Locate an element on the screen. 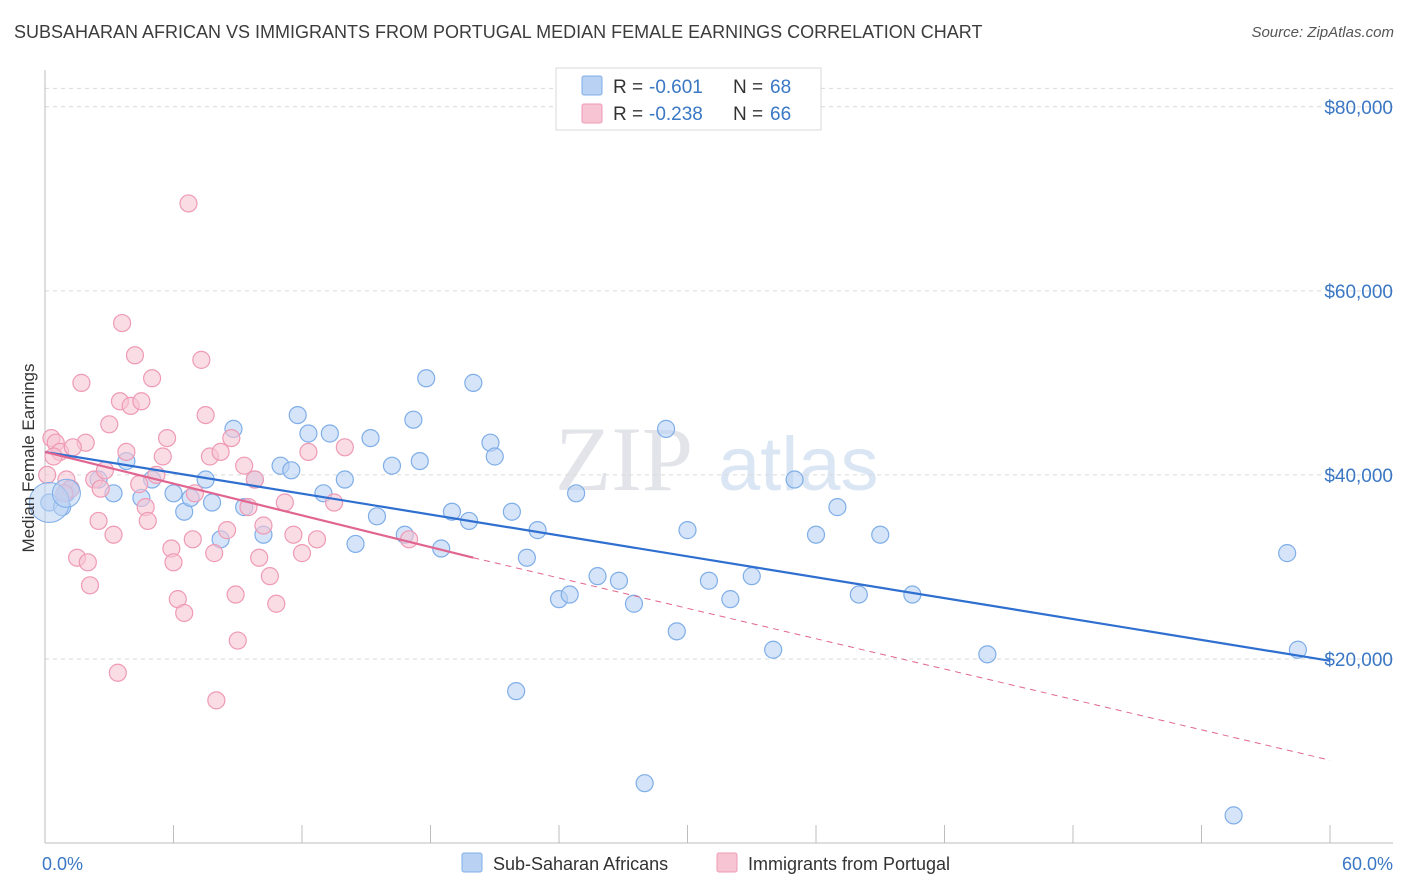  legend-n-value-1: 68 is located at coordinates (780, 87).